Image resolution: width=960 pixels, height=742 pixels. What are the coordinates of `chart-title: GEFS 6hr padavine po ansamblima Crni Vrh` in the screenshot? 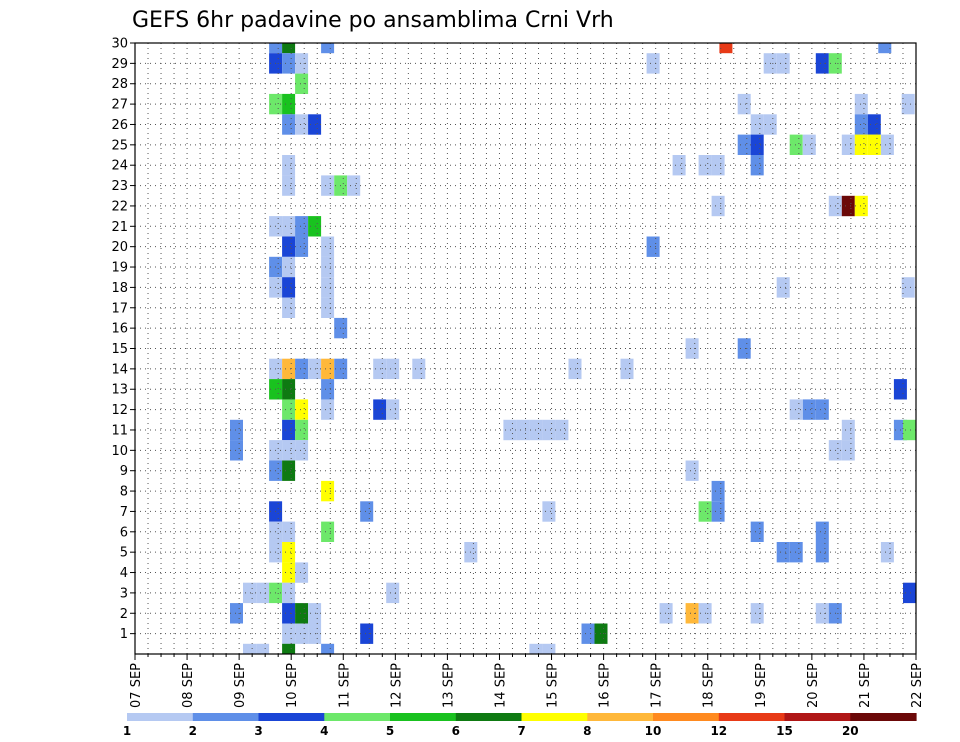 It's located at (373, 20).